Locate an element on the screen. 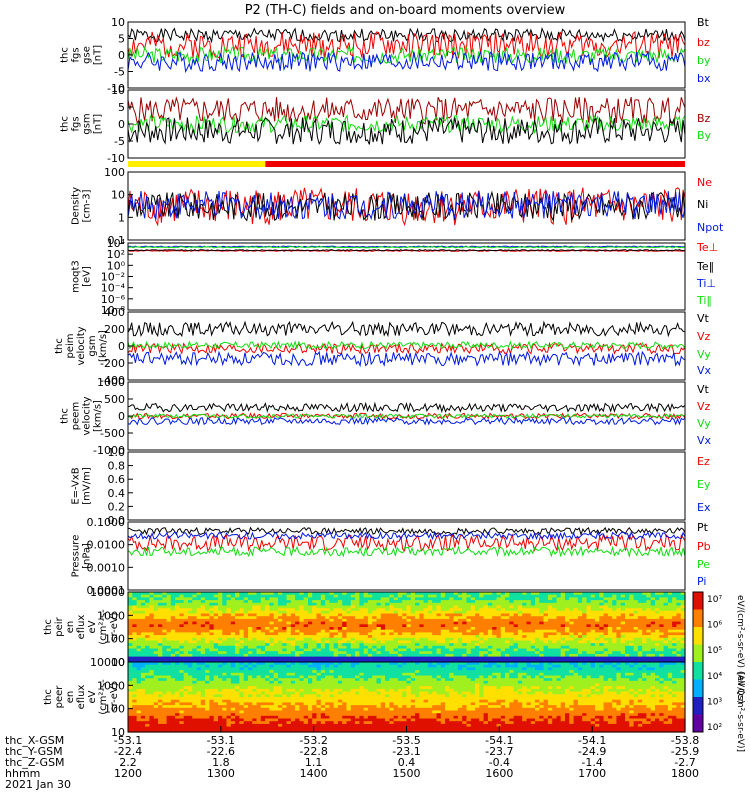 The height and width of the screenshot is (800, 750). y-axis-label-line: velocity is located at coordinates (81, 345).